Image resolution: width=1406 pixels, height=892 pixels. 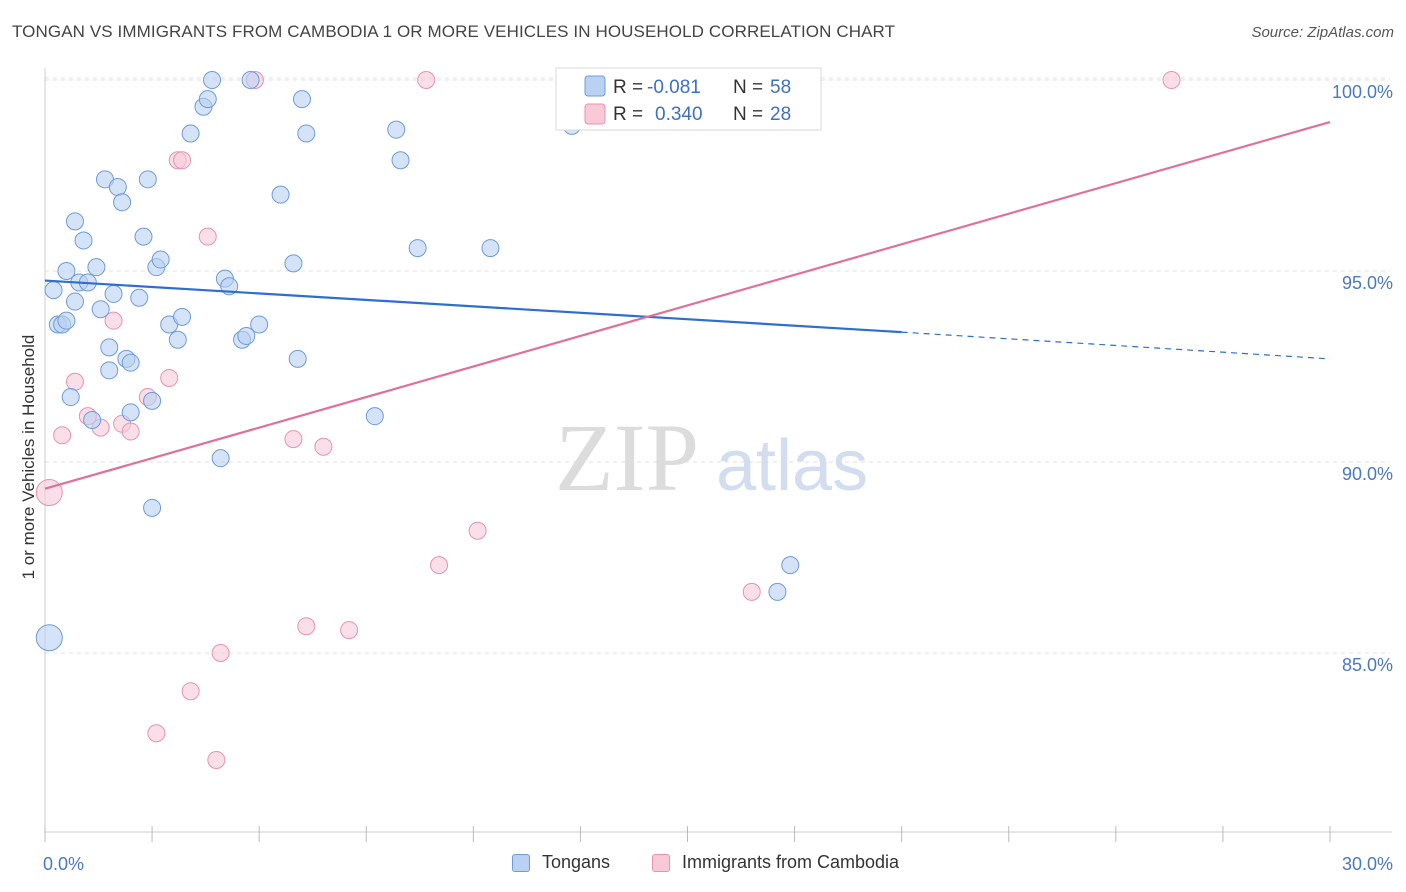 What do you see at coordinates (748, 114) in the screenshot?
I see `legend-n-label-2: N =` at bounding box center [748, 114].